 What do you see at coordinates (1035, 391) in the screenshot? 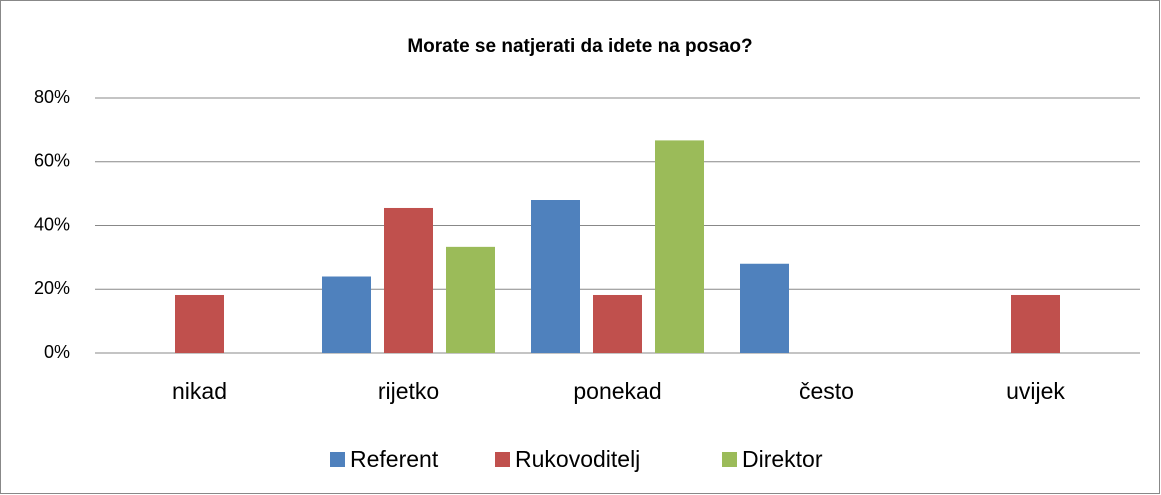
I see `x-tick-label: uvijek` at bounding box center [1035, 391].